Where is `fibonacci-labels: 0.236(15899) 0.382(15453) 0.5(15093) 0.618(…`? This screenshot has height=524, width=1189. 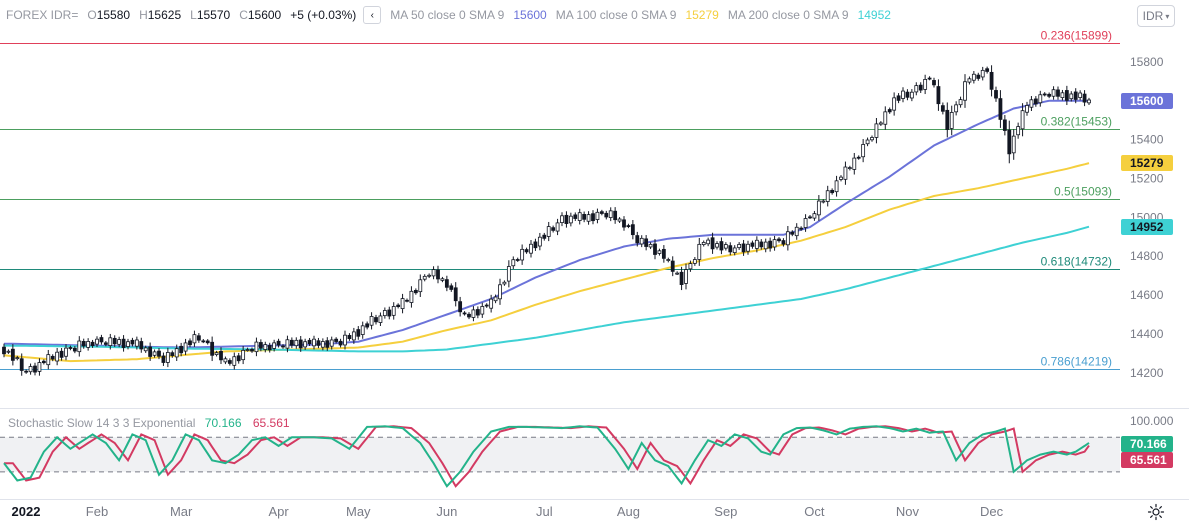 fibonacci-labels: 0.236(15899) 0.382(15453) 0.5(15093) 0.618(… is located at coordinates (1076, 199).